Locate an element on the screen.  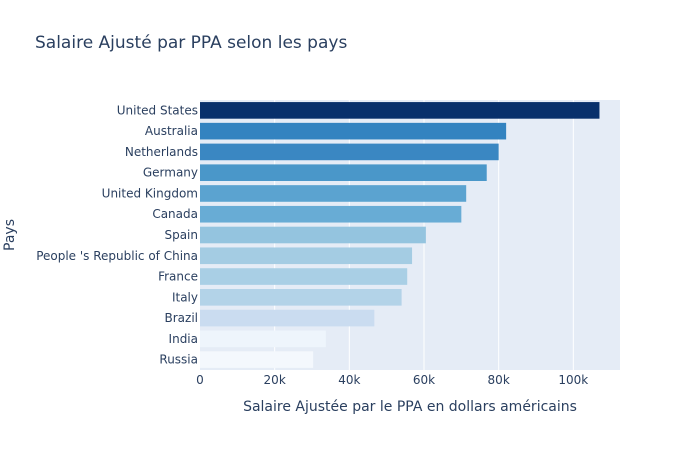
chart-title: Salaire Ajusté par PPA selon les pays is located at coordinates (191, 43).